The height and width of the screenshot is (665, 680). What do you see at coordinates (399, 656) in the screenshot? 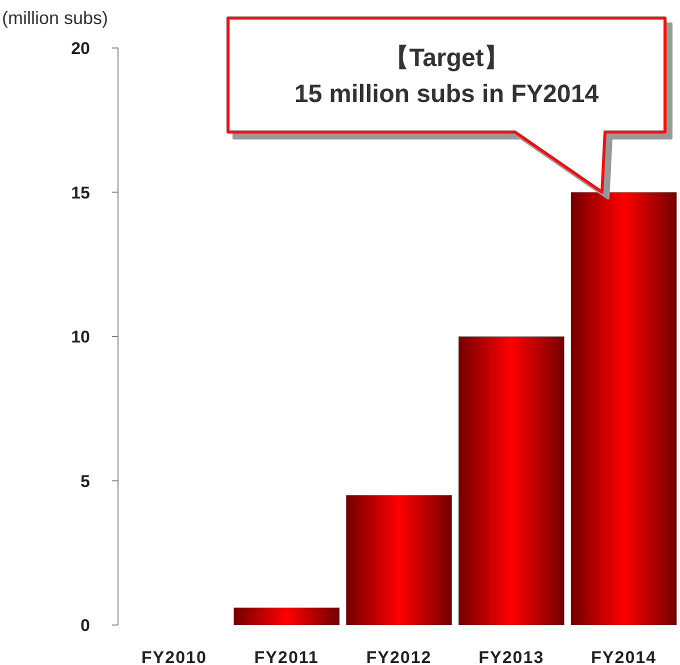
I see `x-tick-label: FY2012` at bounding box center [399, 656].